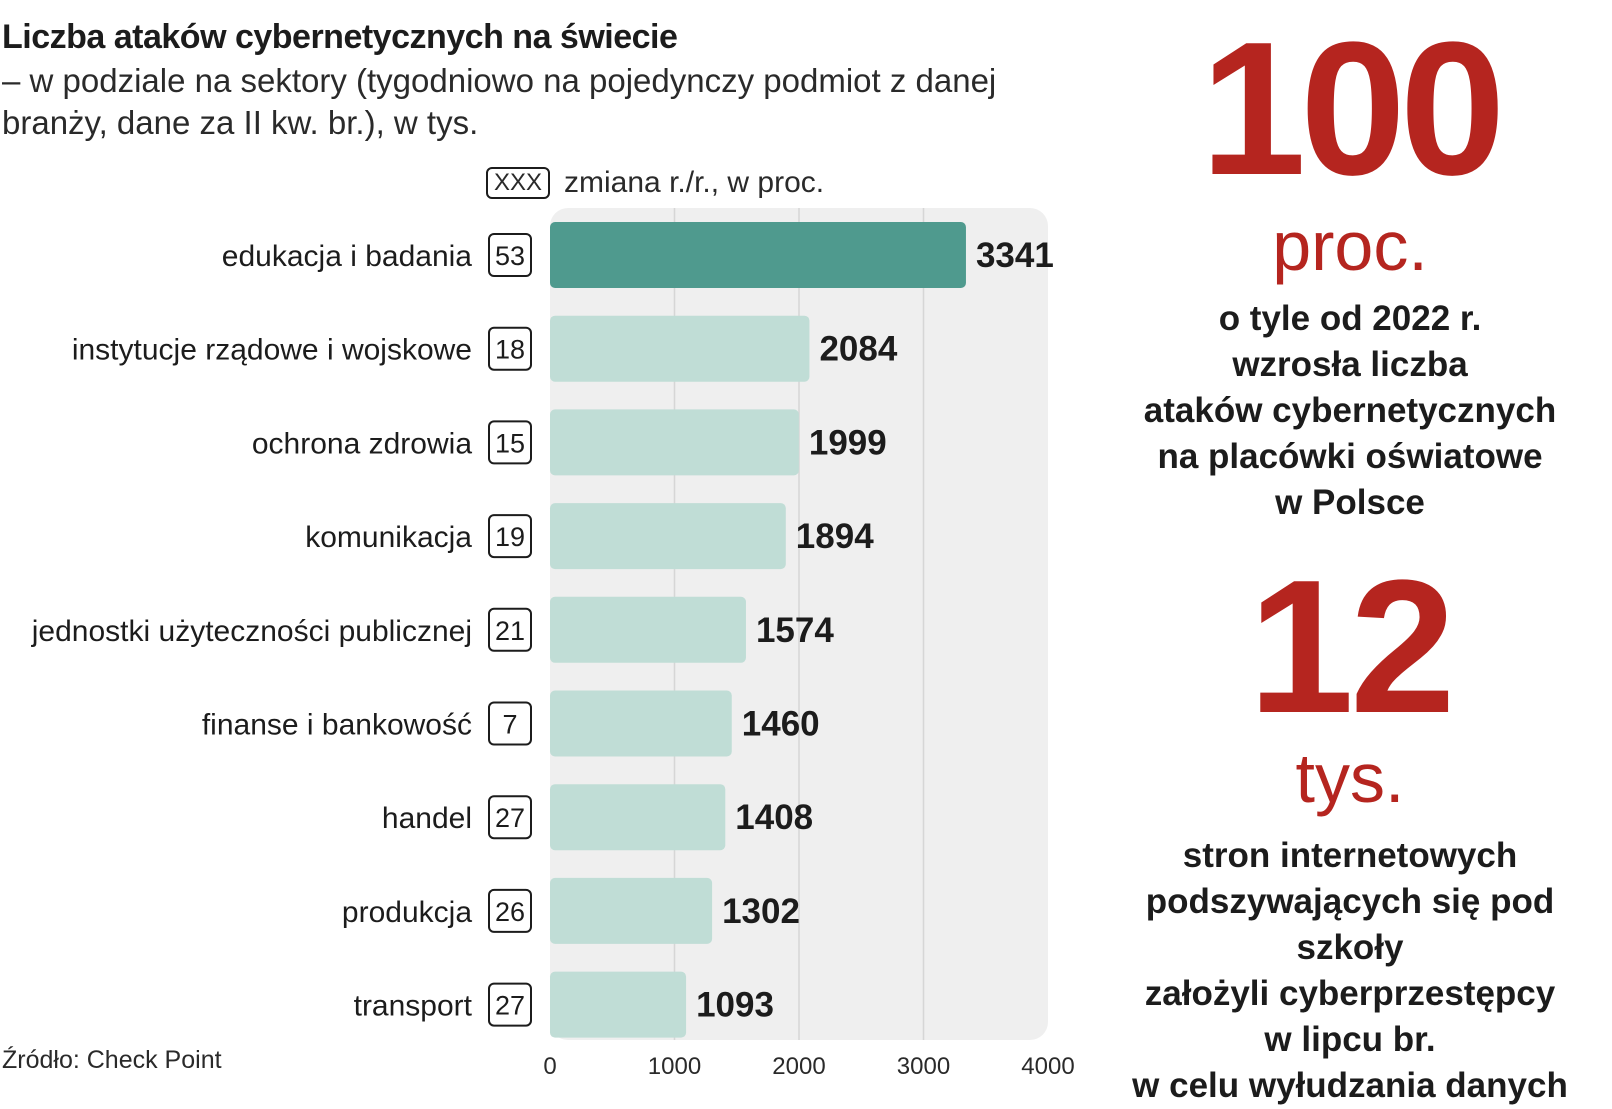 The image size is (1612, 1109). I want to click on yoy-change-label: 7, so click(509, 725).